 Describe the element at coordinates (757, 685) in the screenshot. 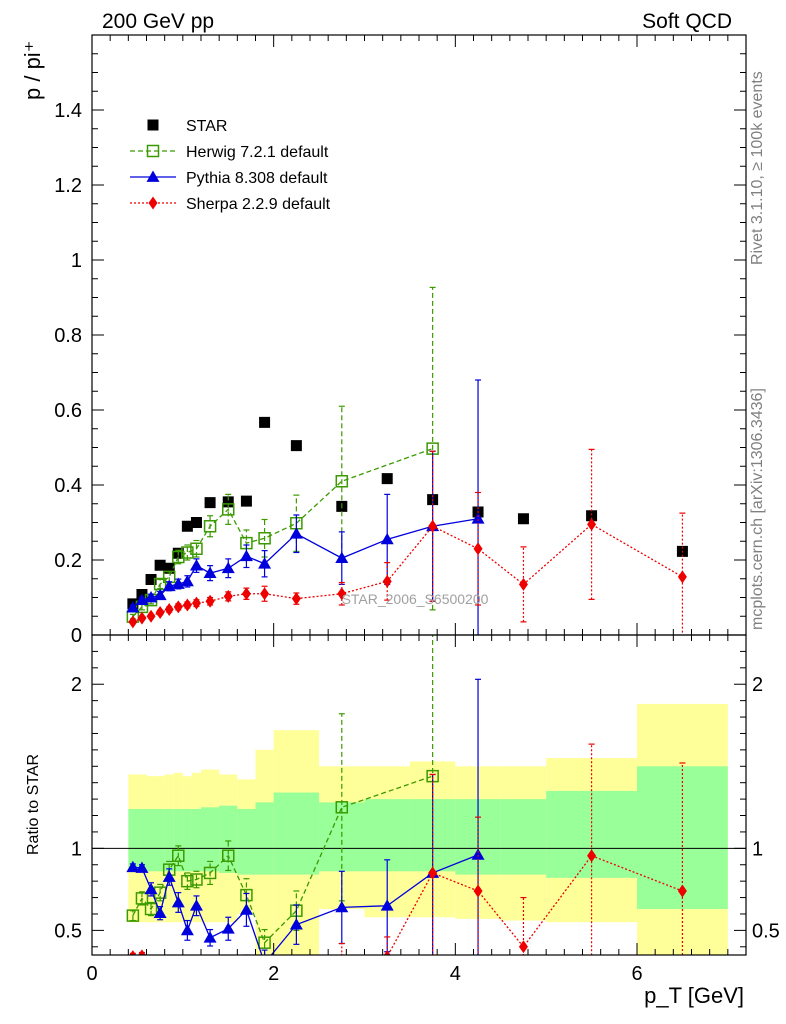

I see `ratio-y-tick-label-right: 2` at that location.